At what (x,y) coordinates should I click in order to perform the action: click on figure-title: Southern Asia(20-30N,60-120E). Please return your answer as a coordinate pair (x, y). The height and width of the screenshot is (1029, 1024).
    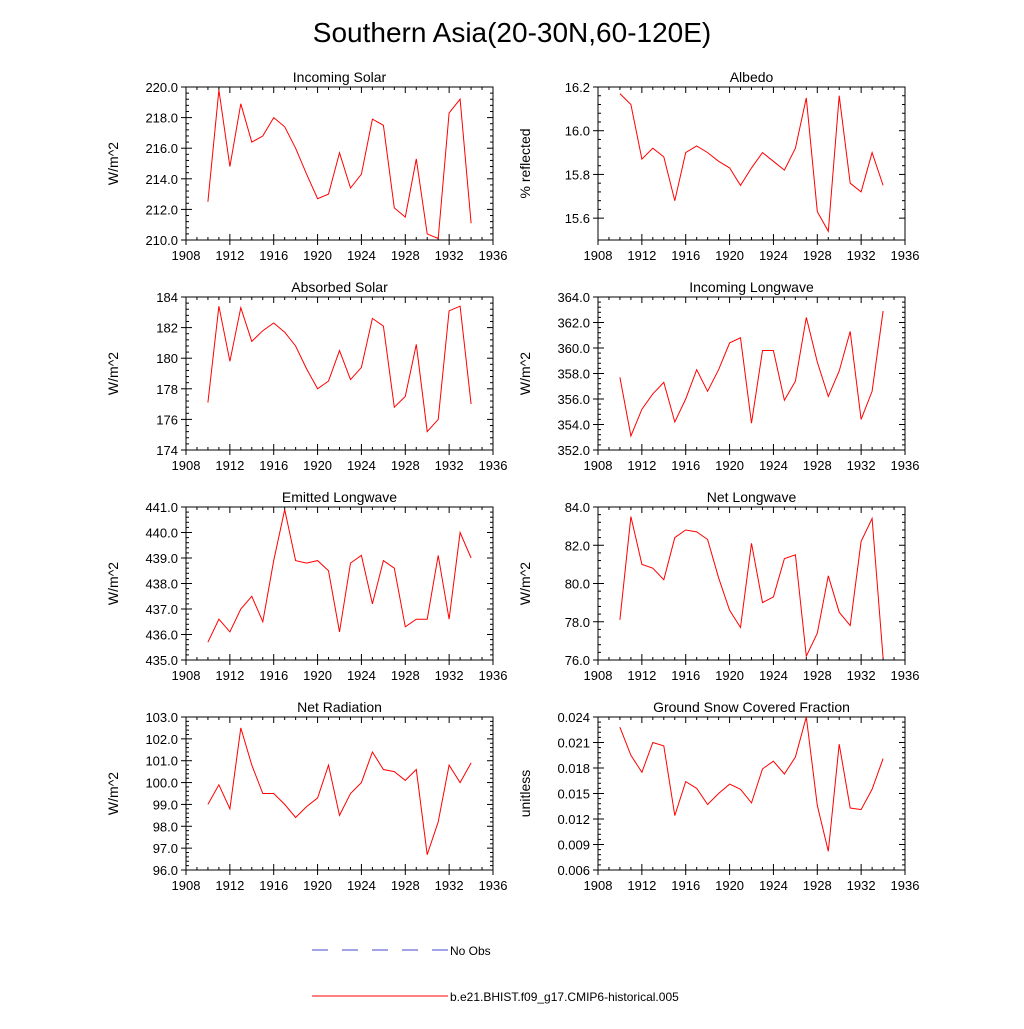
    Looking at the image, I should click on (512, 32).